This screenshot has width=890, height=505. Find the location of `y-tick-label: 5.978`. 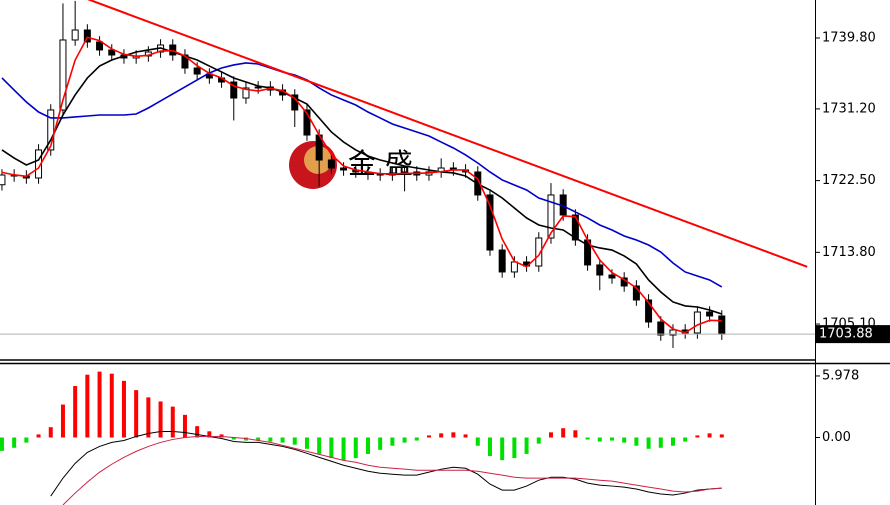

y-tick-label: 5.978 is located at coordinates (840, 375).